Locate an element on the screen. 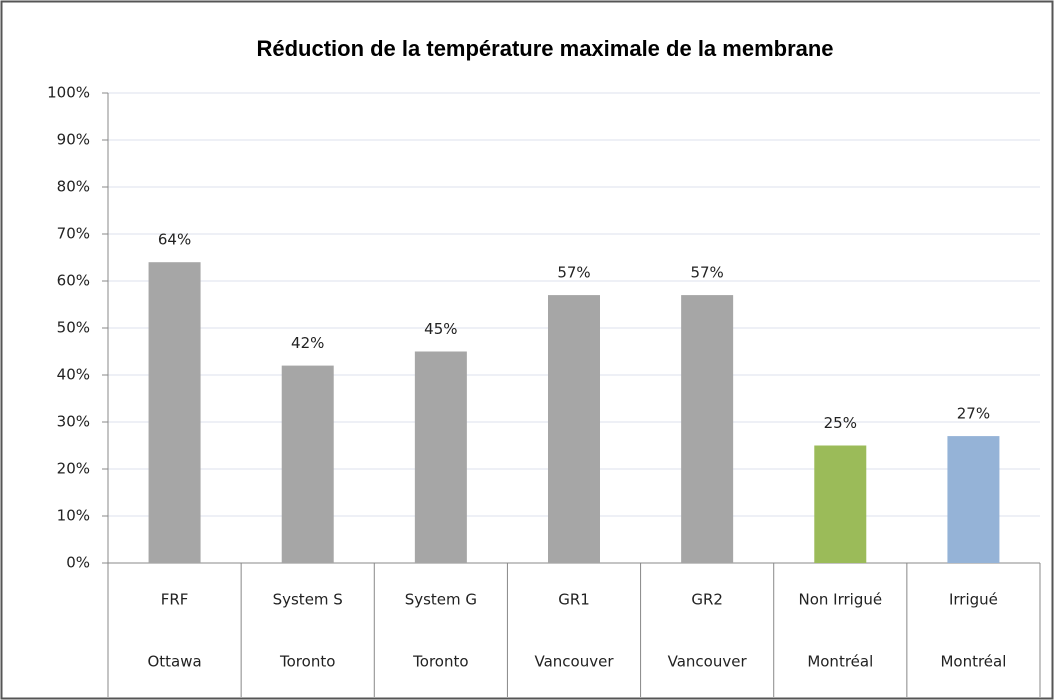 The height and width of the screenshot is (700, 1055). value-label: 25% is located at coordinates (840, 423).